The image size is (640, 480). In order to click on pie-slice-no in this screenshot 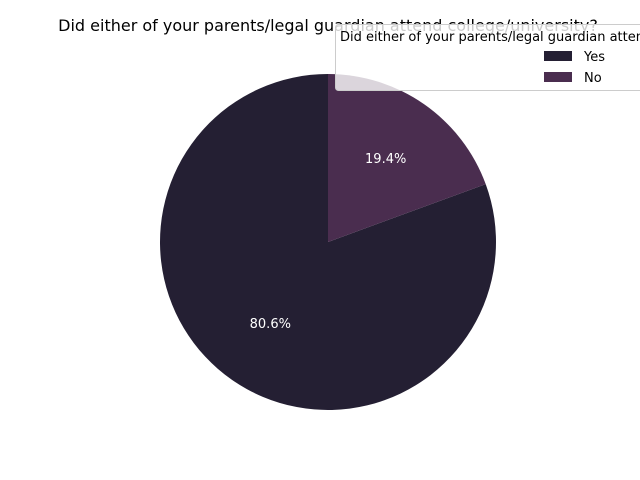, I will do `click(407, 158)`.